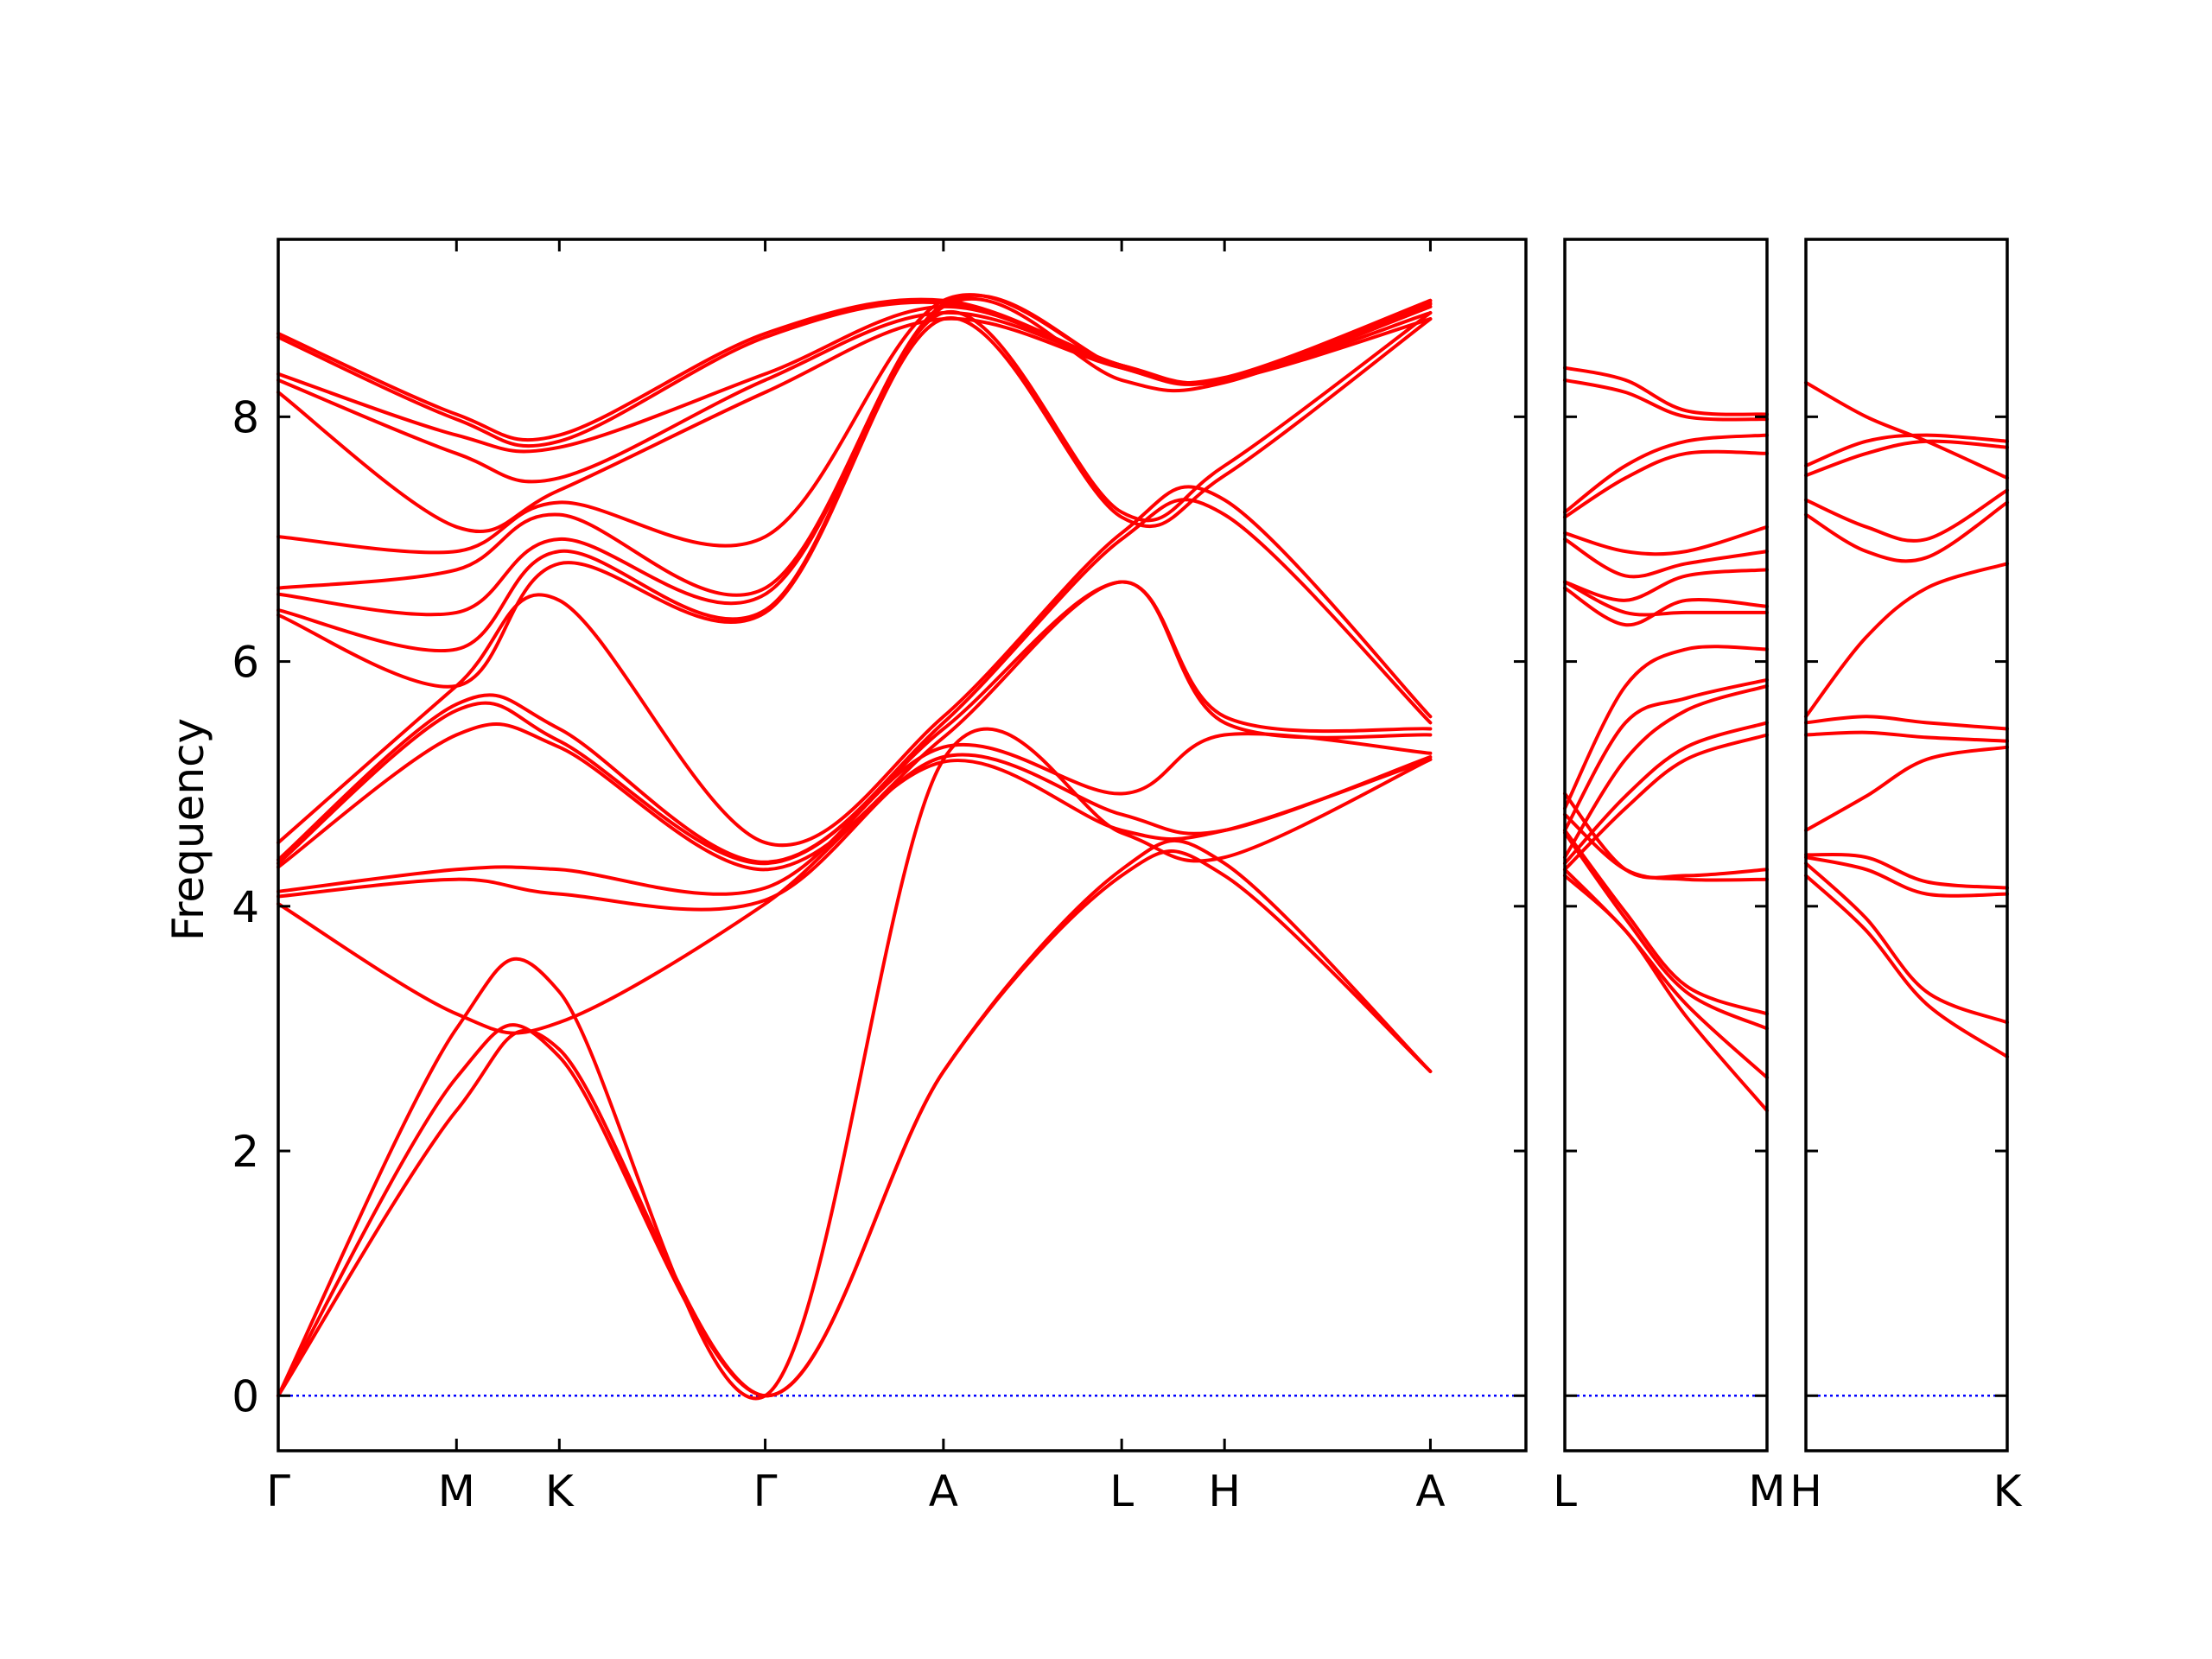  I want to click on y-tick-label: 2, so click(245, 1152).